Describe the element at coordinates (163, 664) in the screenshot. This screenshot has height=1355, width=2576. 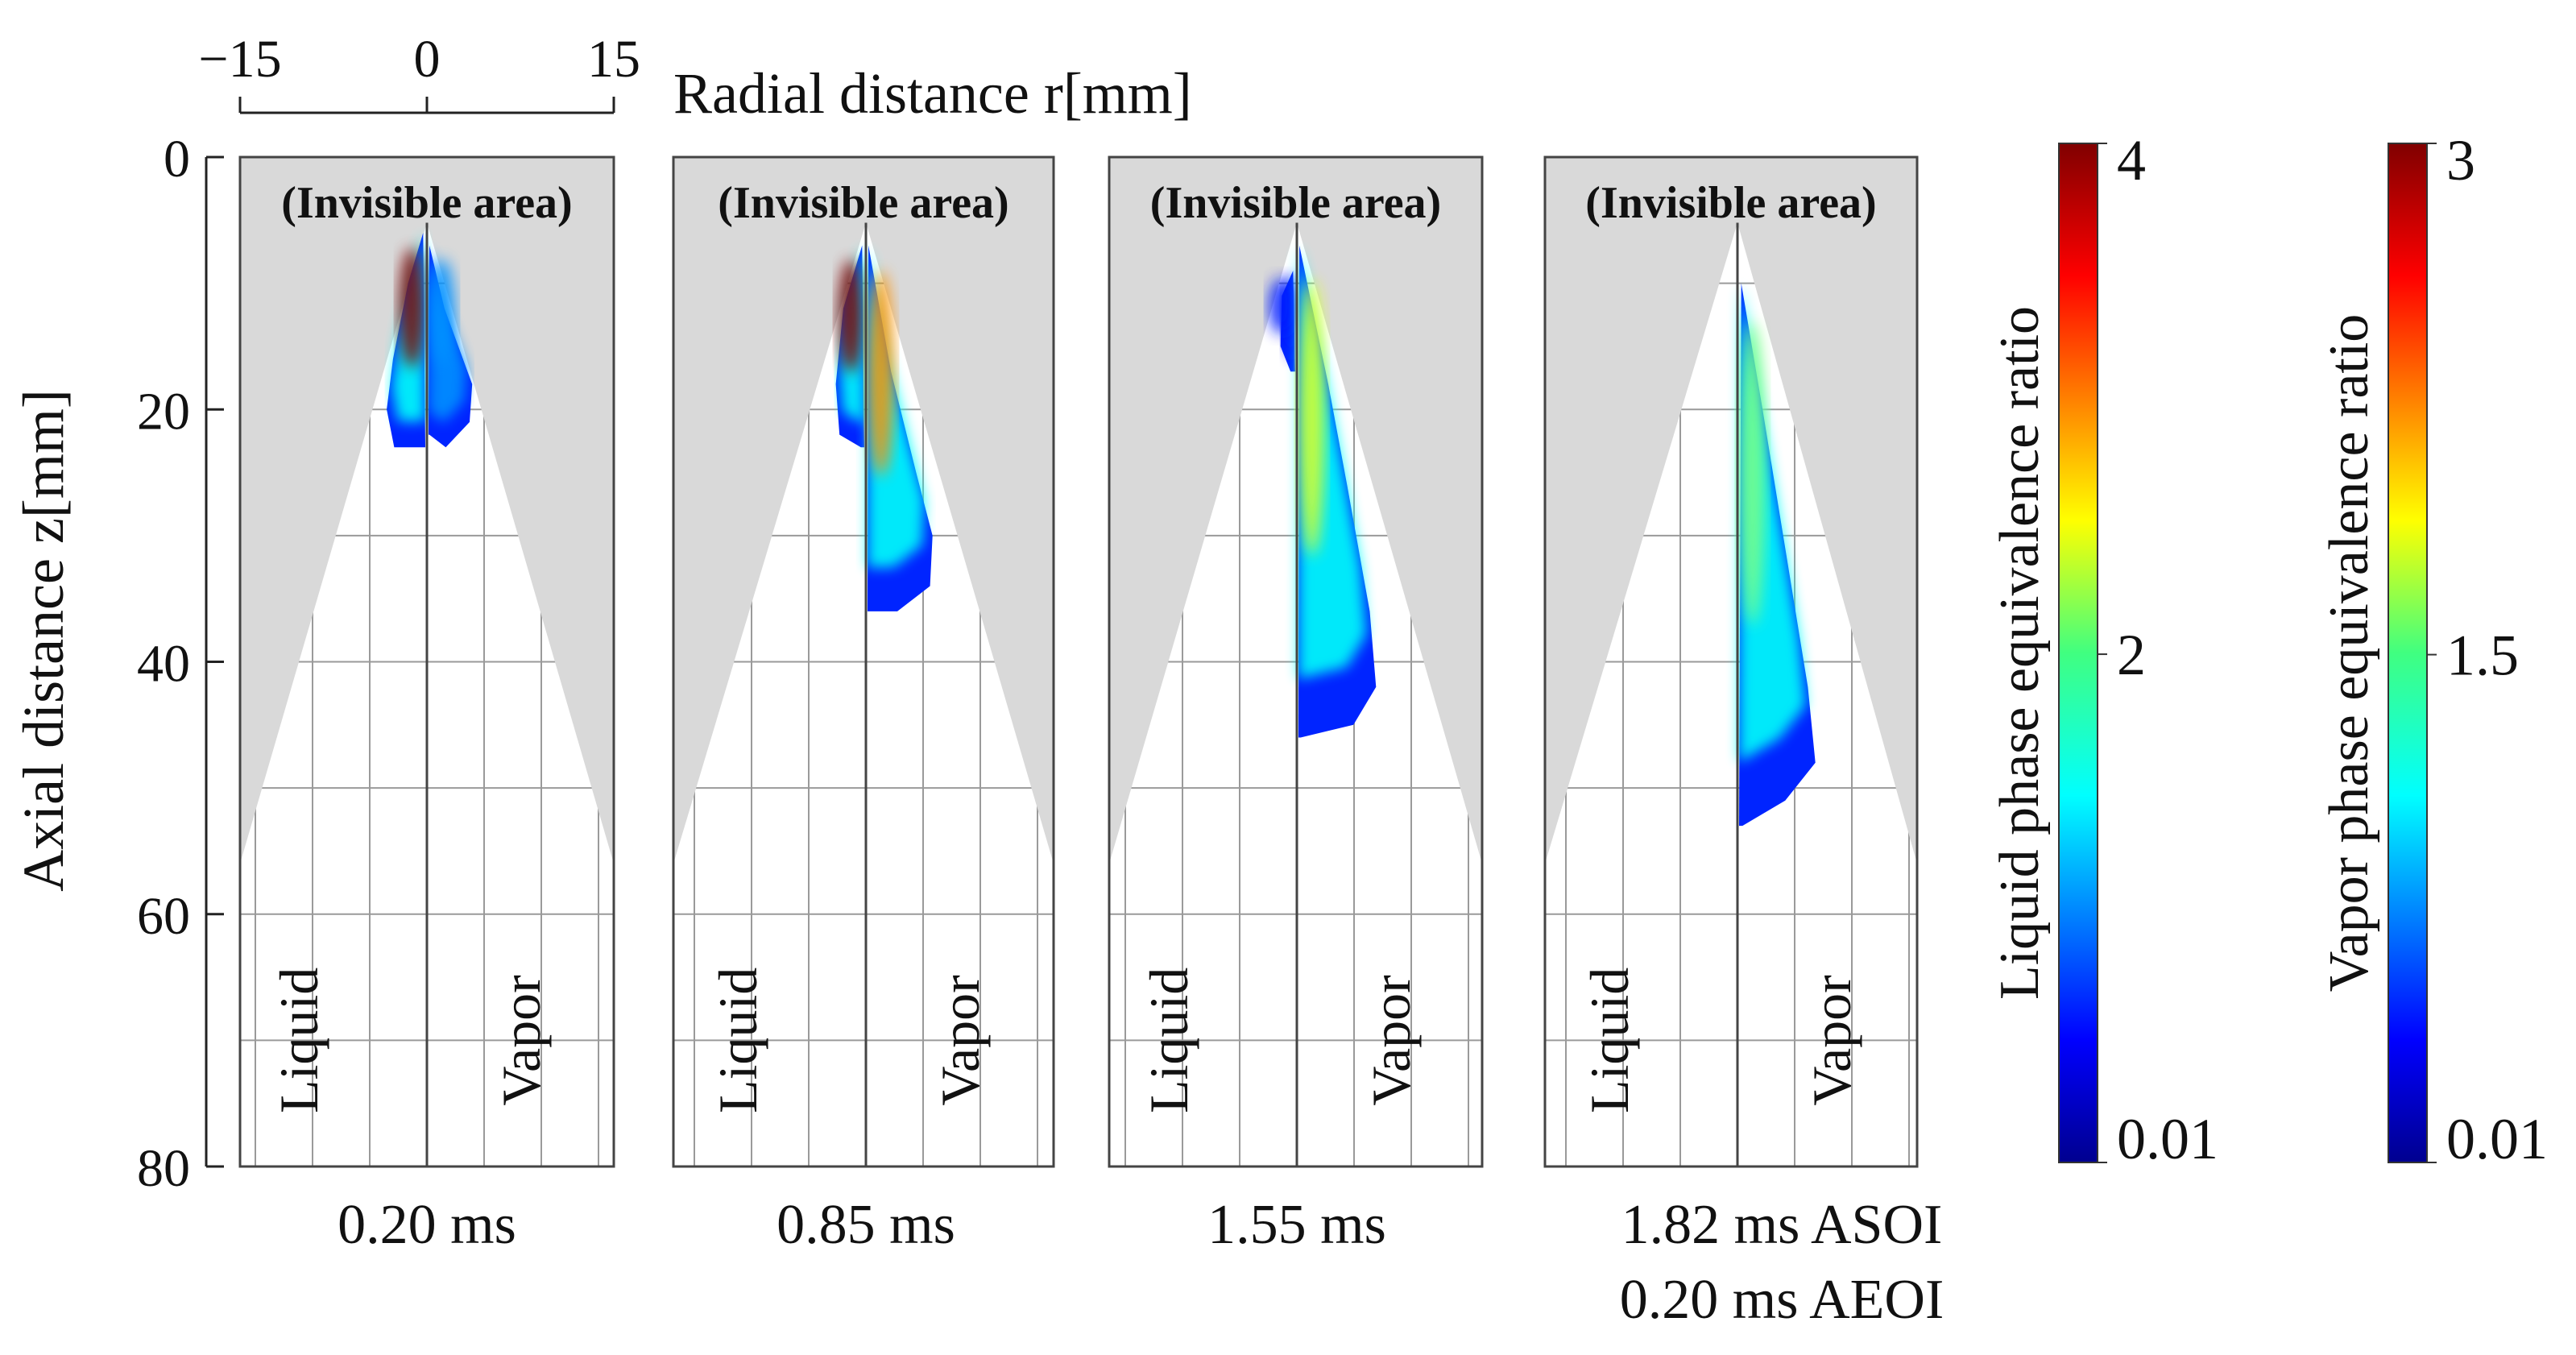
I see `y-tick-label: 40` at that location.